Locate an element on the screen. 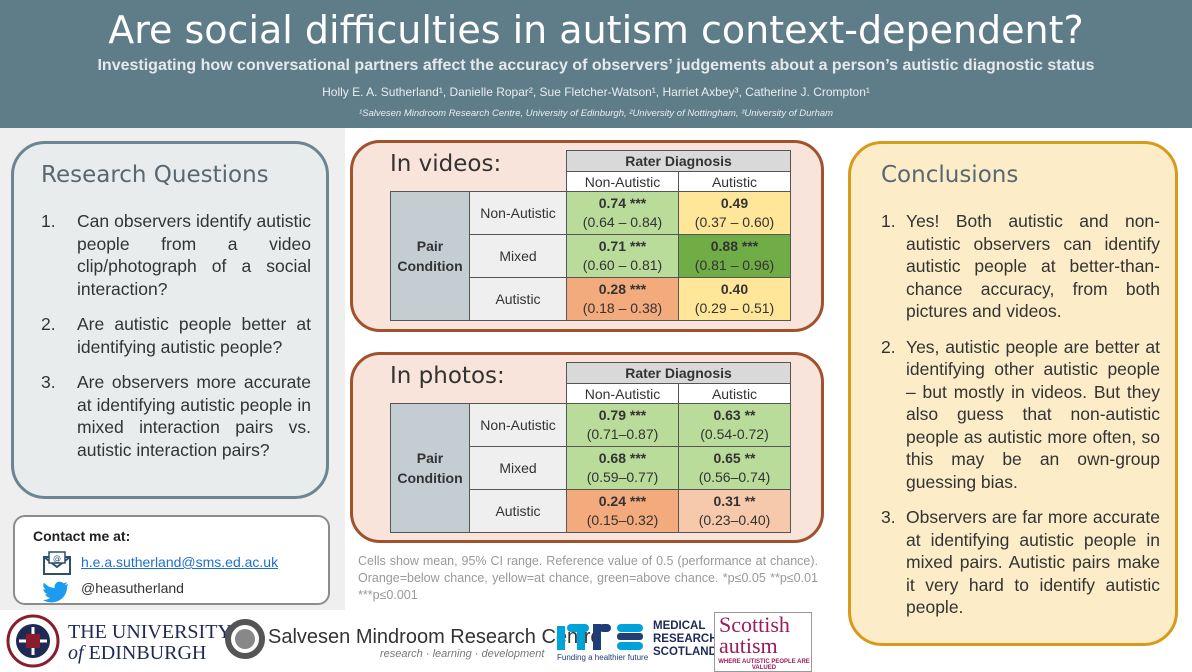 The height and width of the screenshot is (672, 1192). email-link: h.e.a.sutherland@sms.ed.ac.uk is located at coordinates (180, 562).